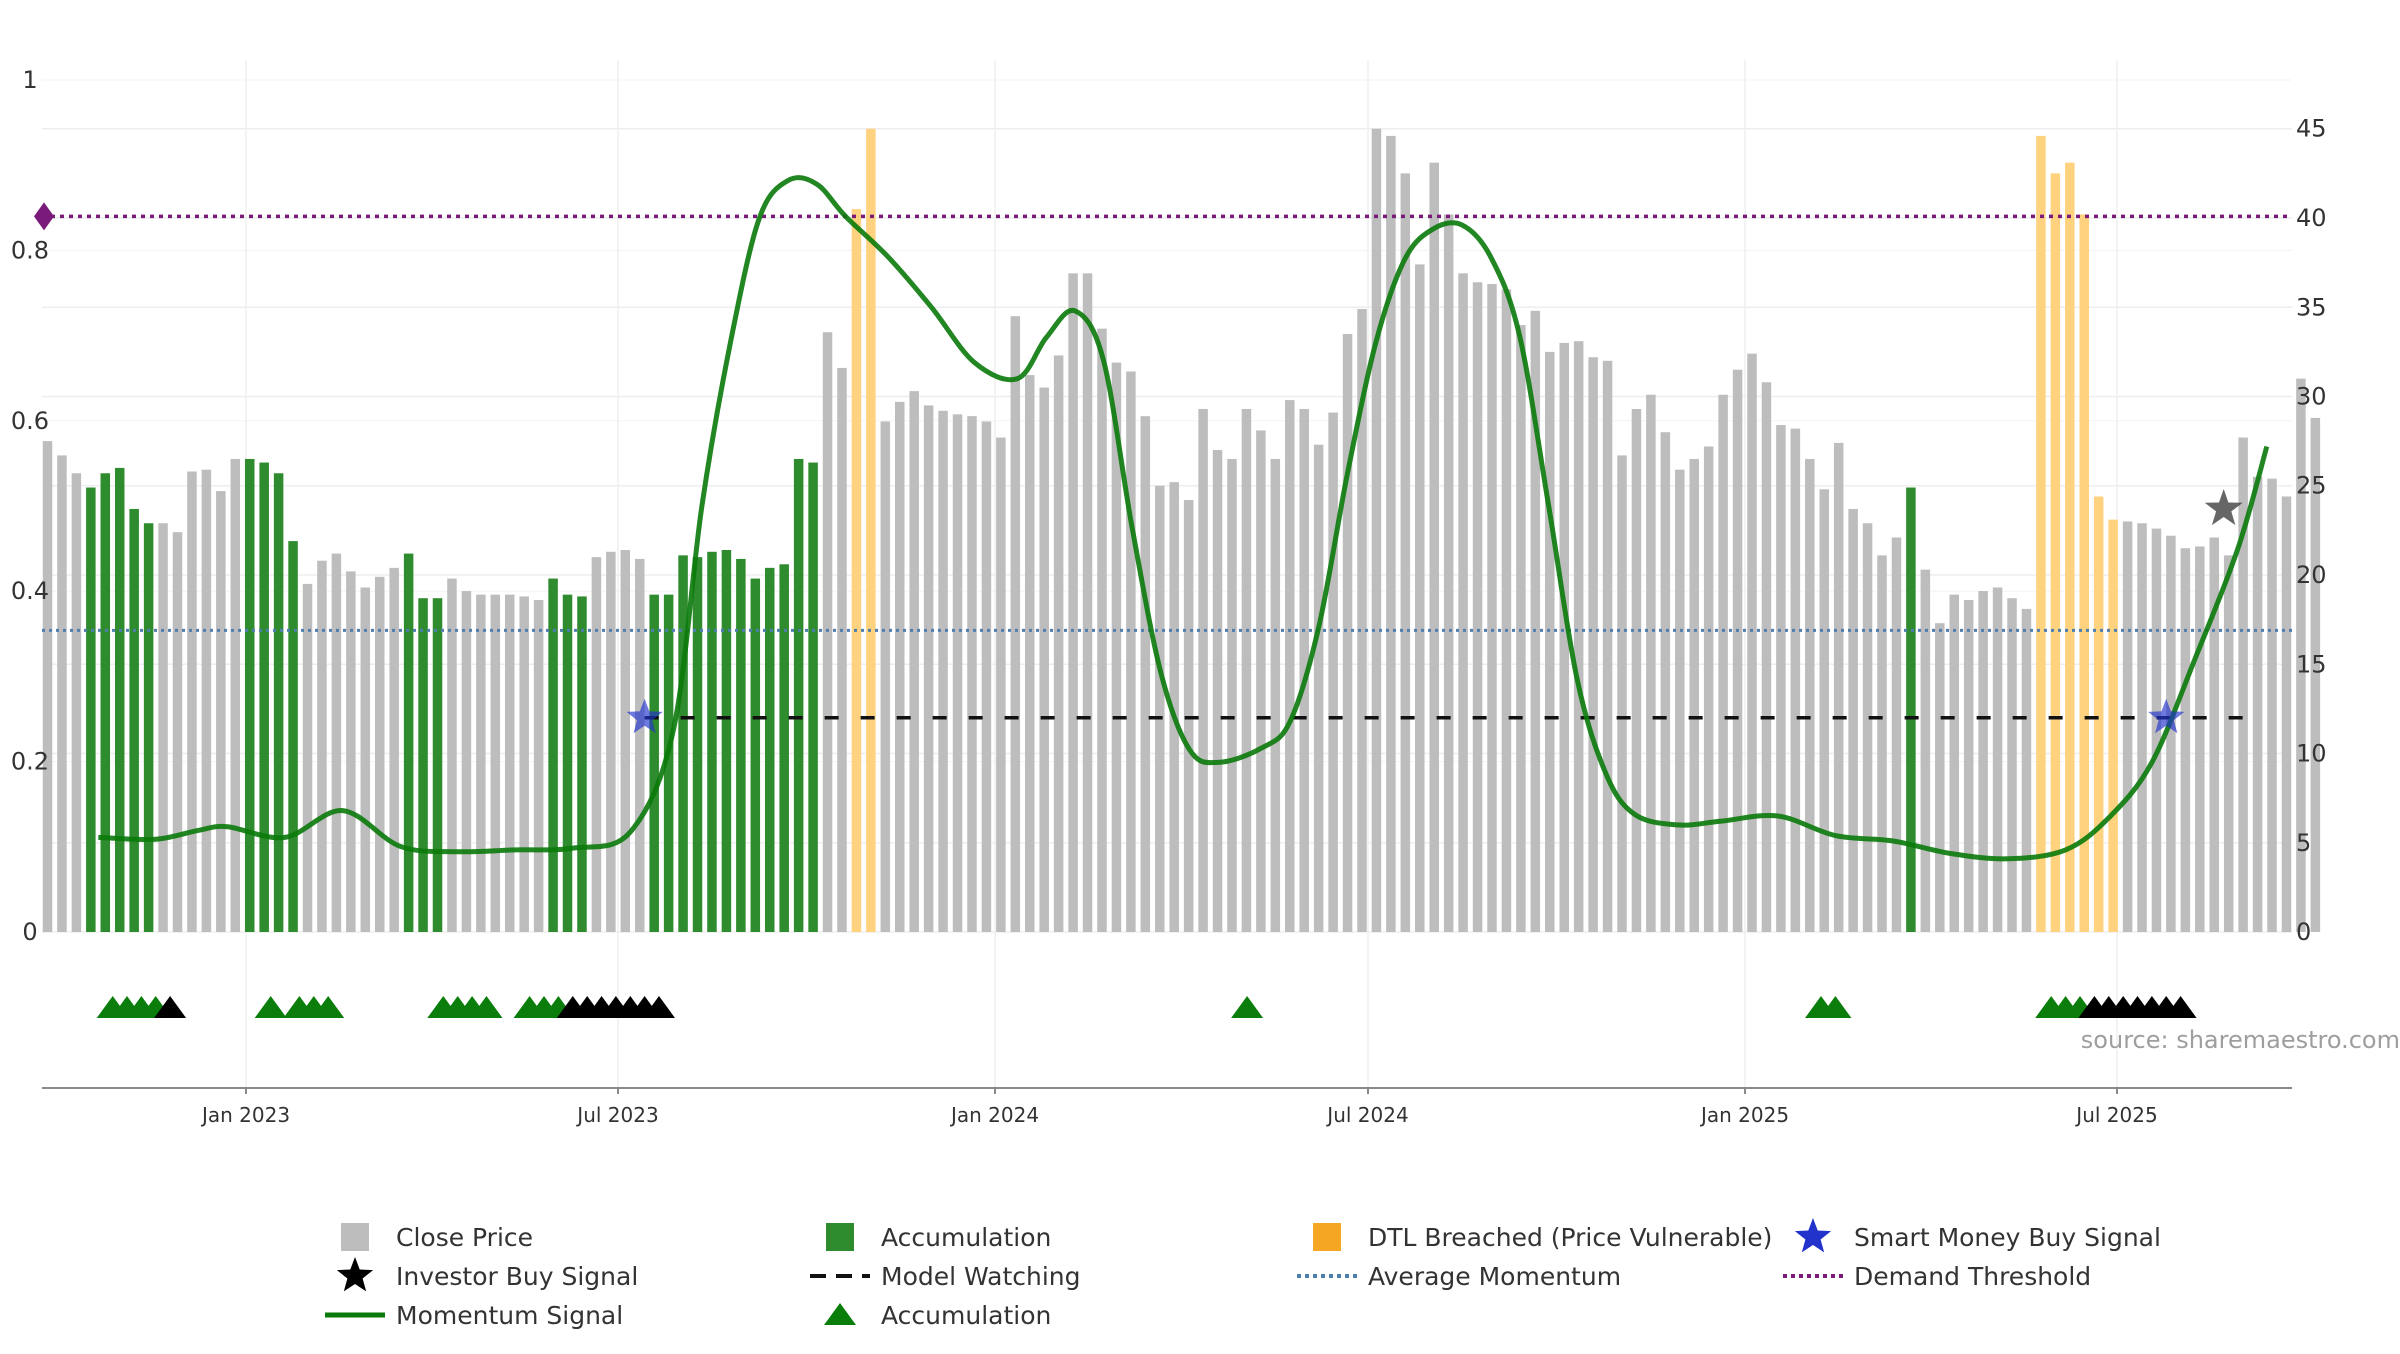 This screenshot has width=2400, height=1354. Describe the element at coordinates (2311, 397) in the screenshot. I see `y-right-tick-label: 30` at that location.